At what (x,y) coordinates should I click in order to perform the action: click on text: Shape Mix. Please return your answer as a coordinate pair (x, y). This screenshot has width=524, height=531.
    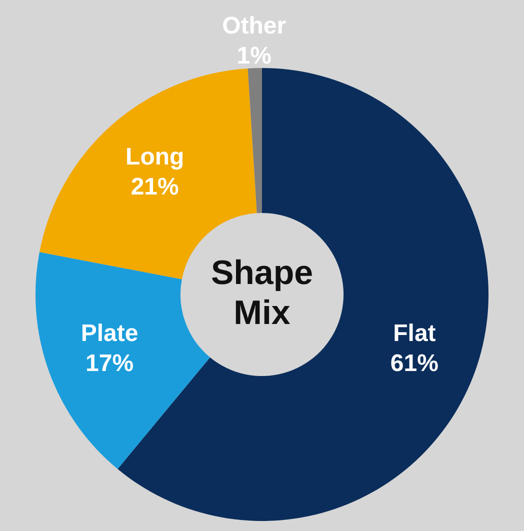
    Looking at the image, I should click on (262, 293).